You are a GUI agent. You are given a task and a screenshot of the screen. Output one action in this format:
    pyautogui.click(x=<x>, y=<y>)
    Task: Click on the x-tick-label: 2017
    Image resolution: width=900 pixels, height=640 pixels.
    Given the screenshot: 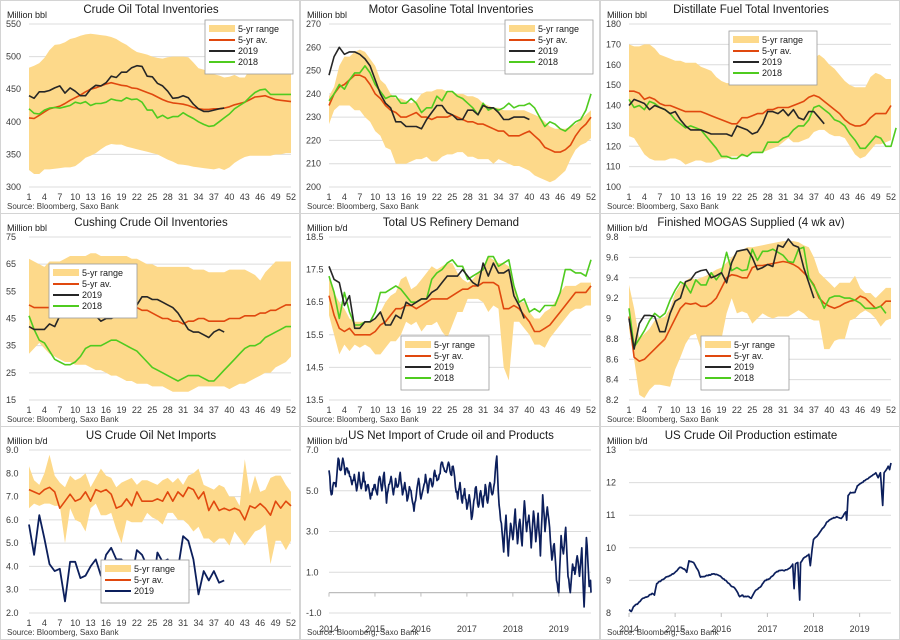 What is the action you would take?
    pyautogui.click(x=767, y=629)
    